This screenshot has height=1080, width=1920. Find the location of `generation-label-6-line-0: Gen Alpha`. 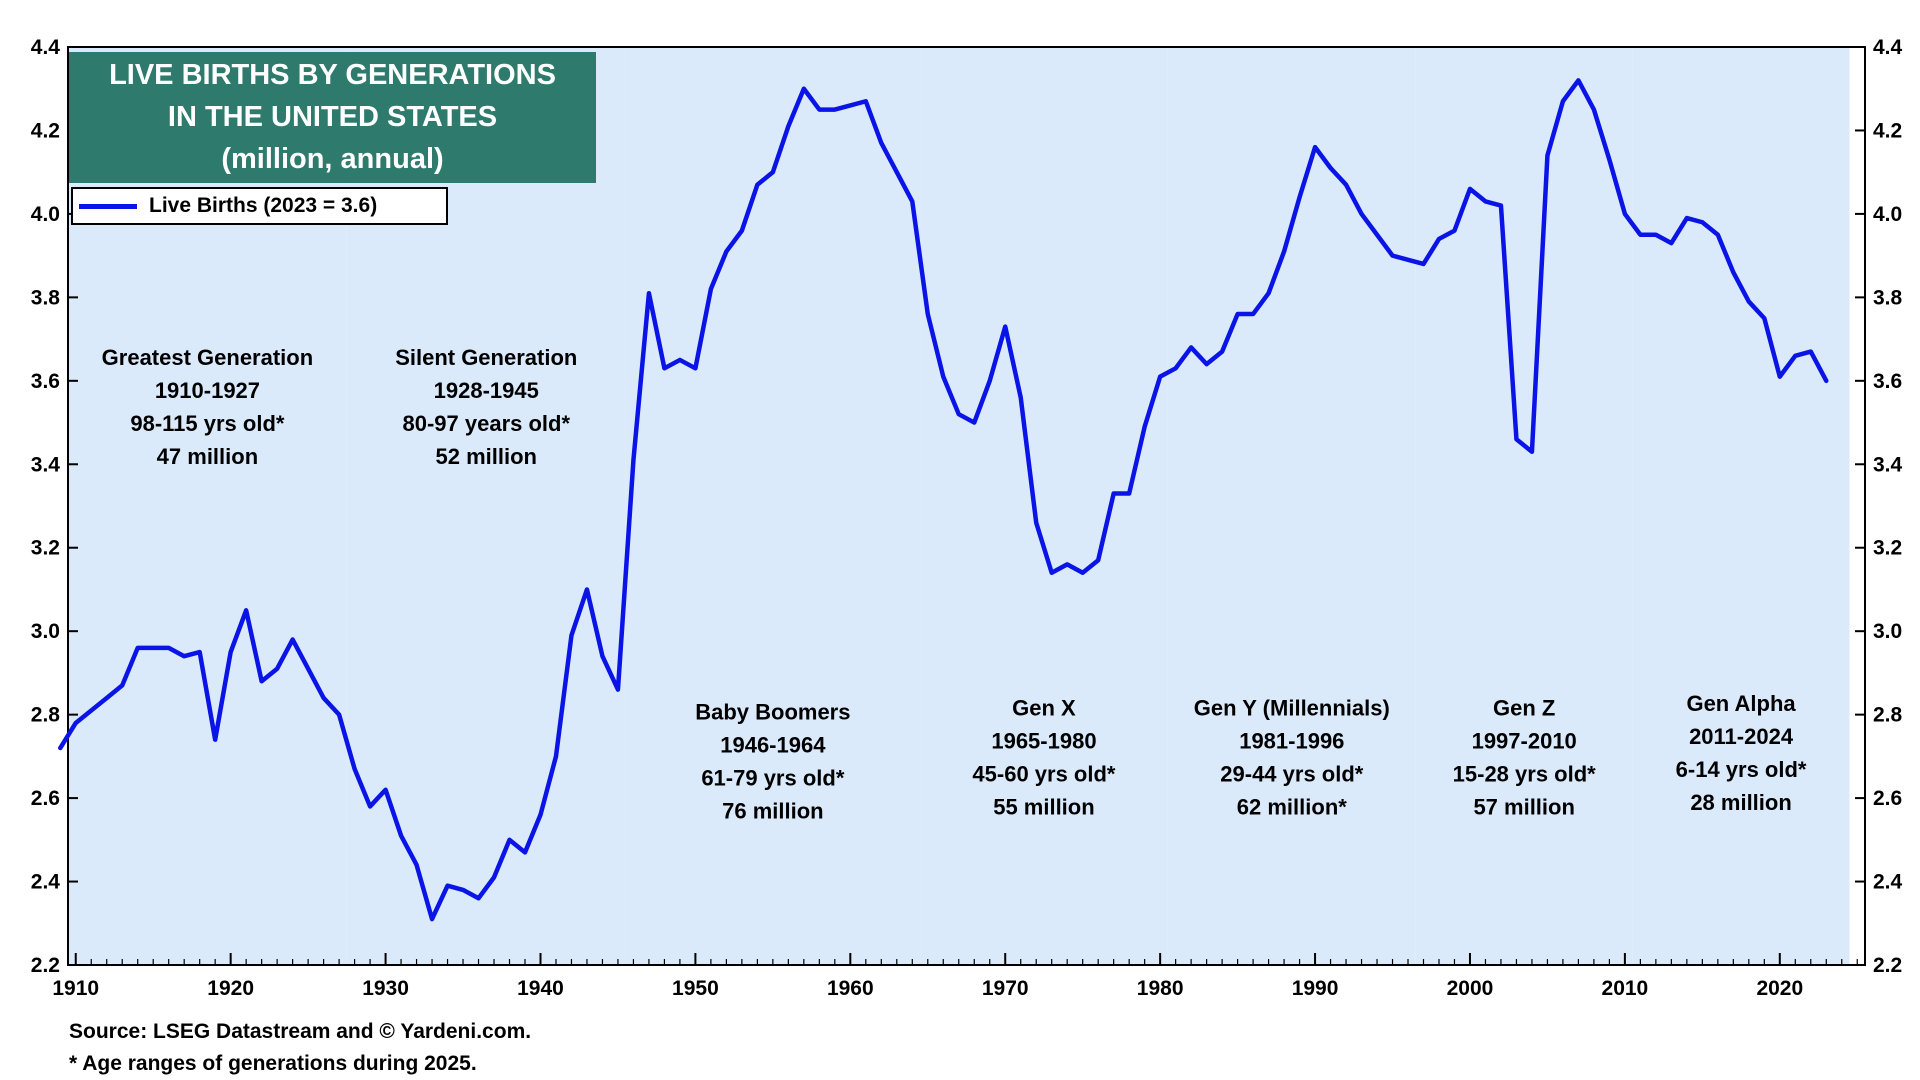

generation-label-6-line-0: Gen Alpha is located at coordinates (1741, 703).